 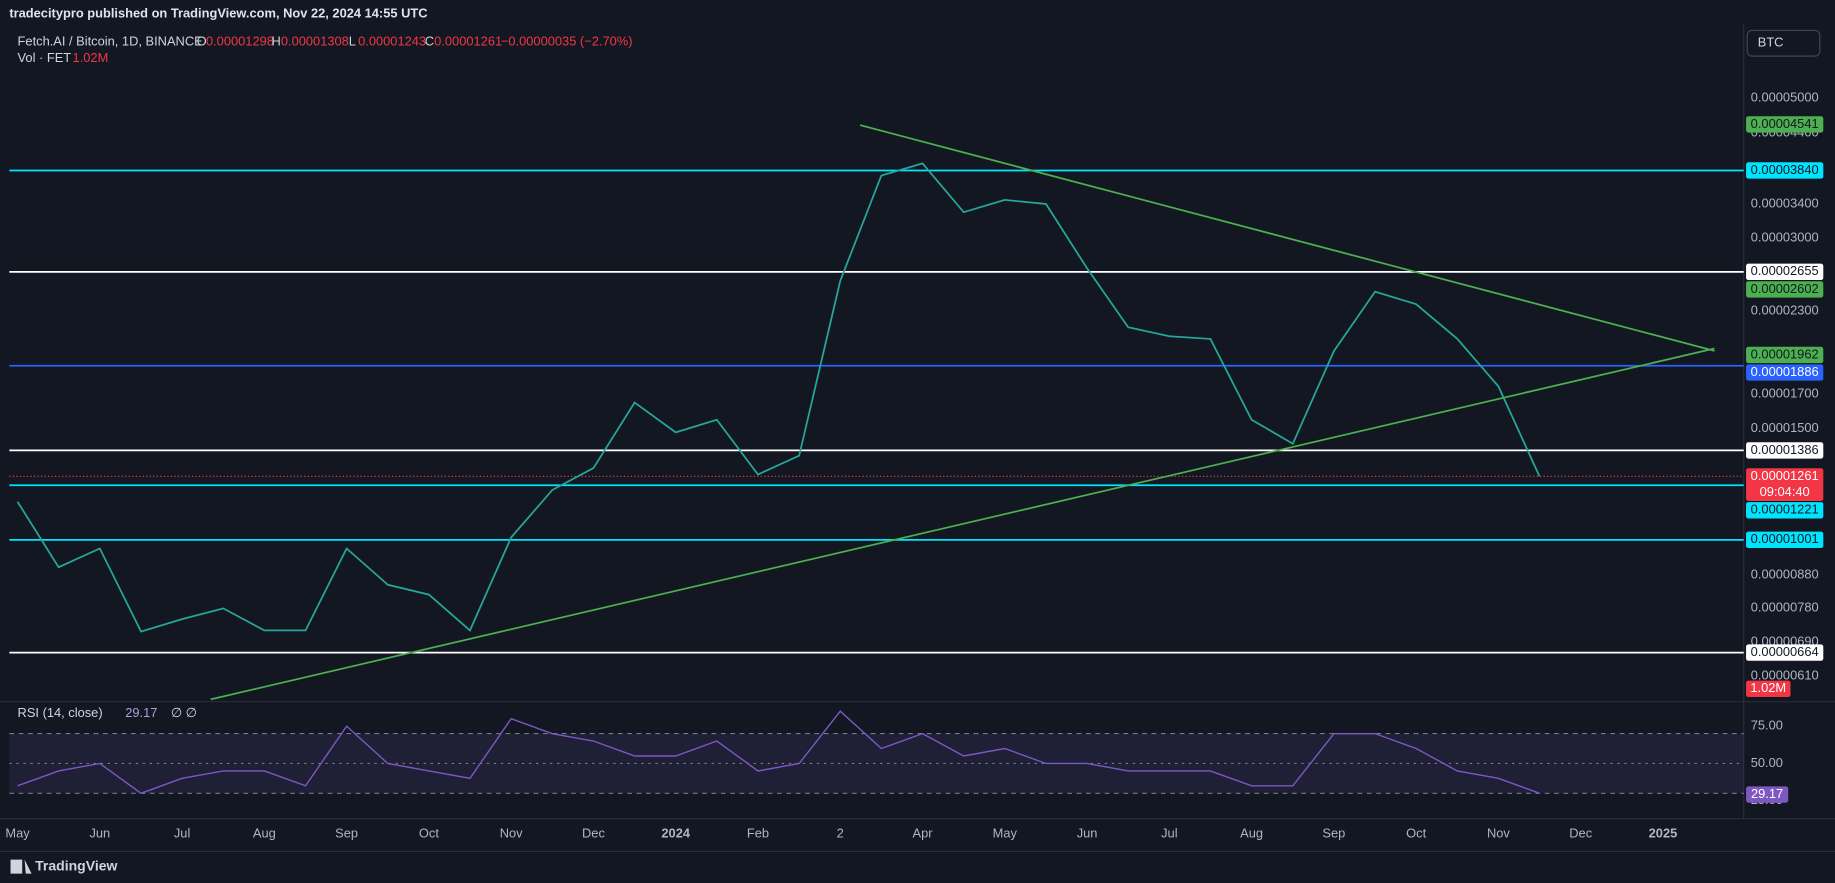 What do you see at coordinates (392, 40) in the screenshot?
I see `low: 0.00001243` at bounding box center [392, 40].